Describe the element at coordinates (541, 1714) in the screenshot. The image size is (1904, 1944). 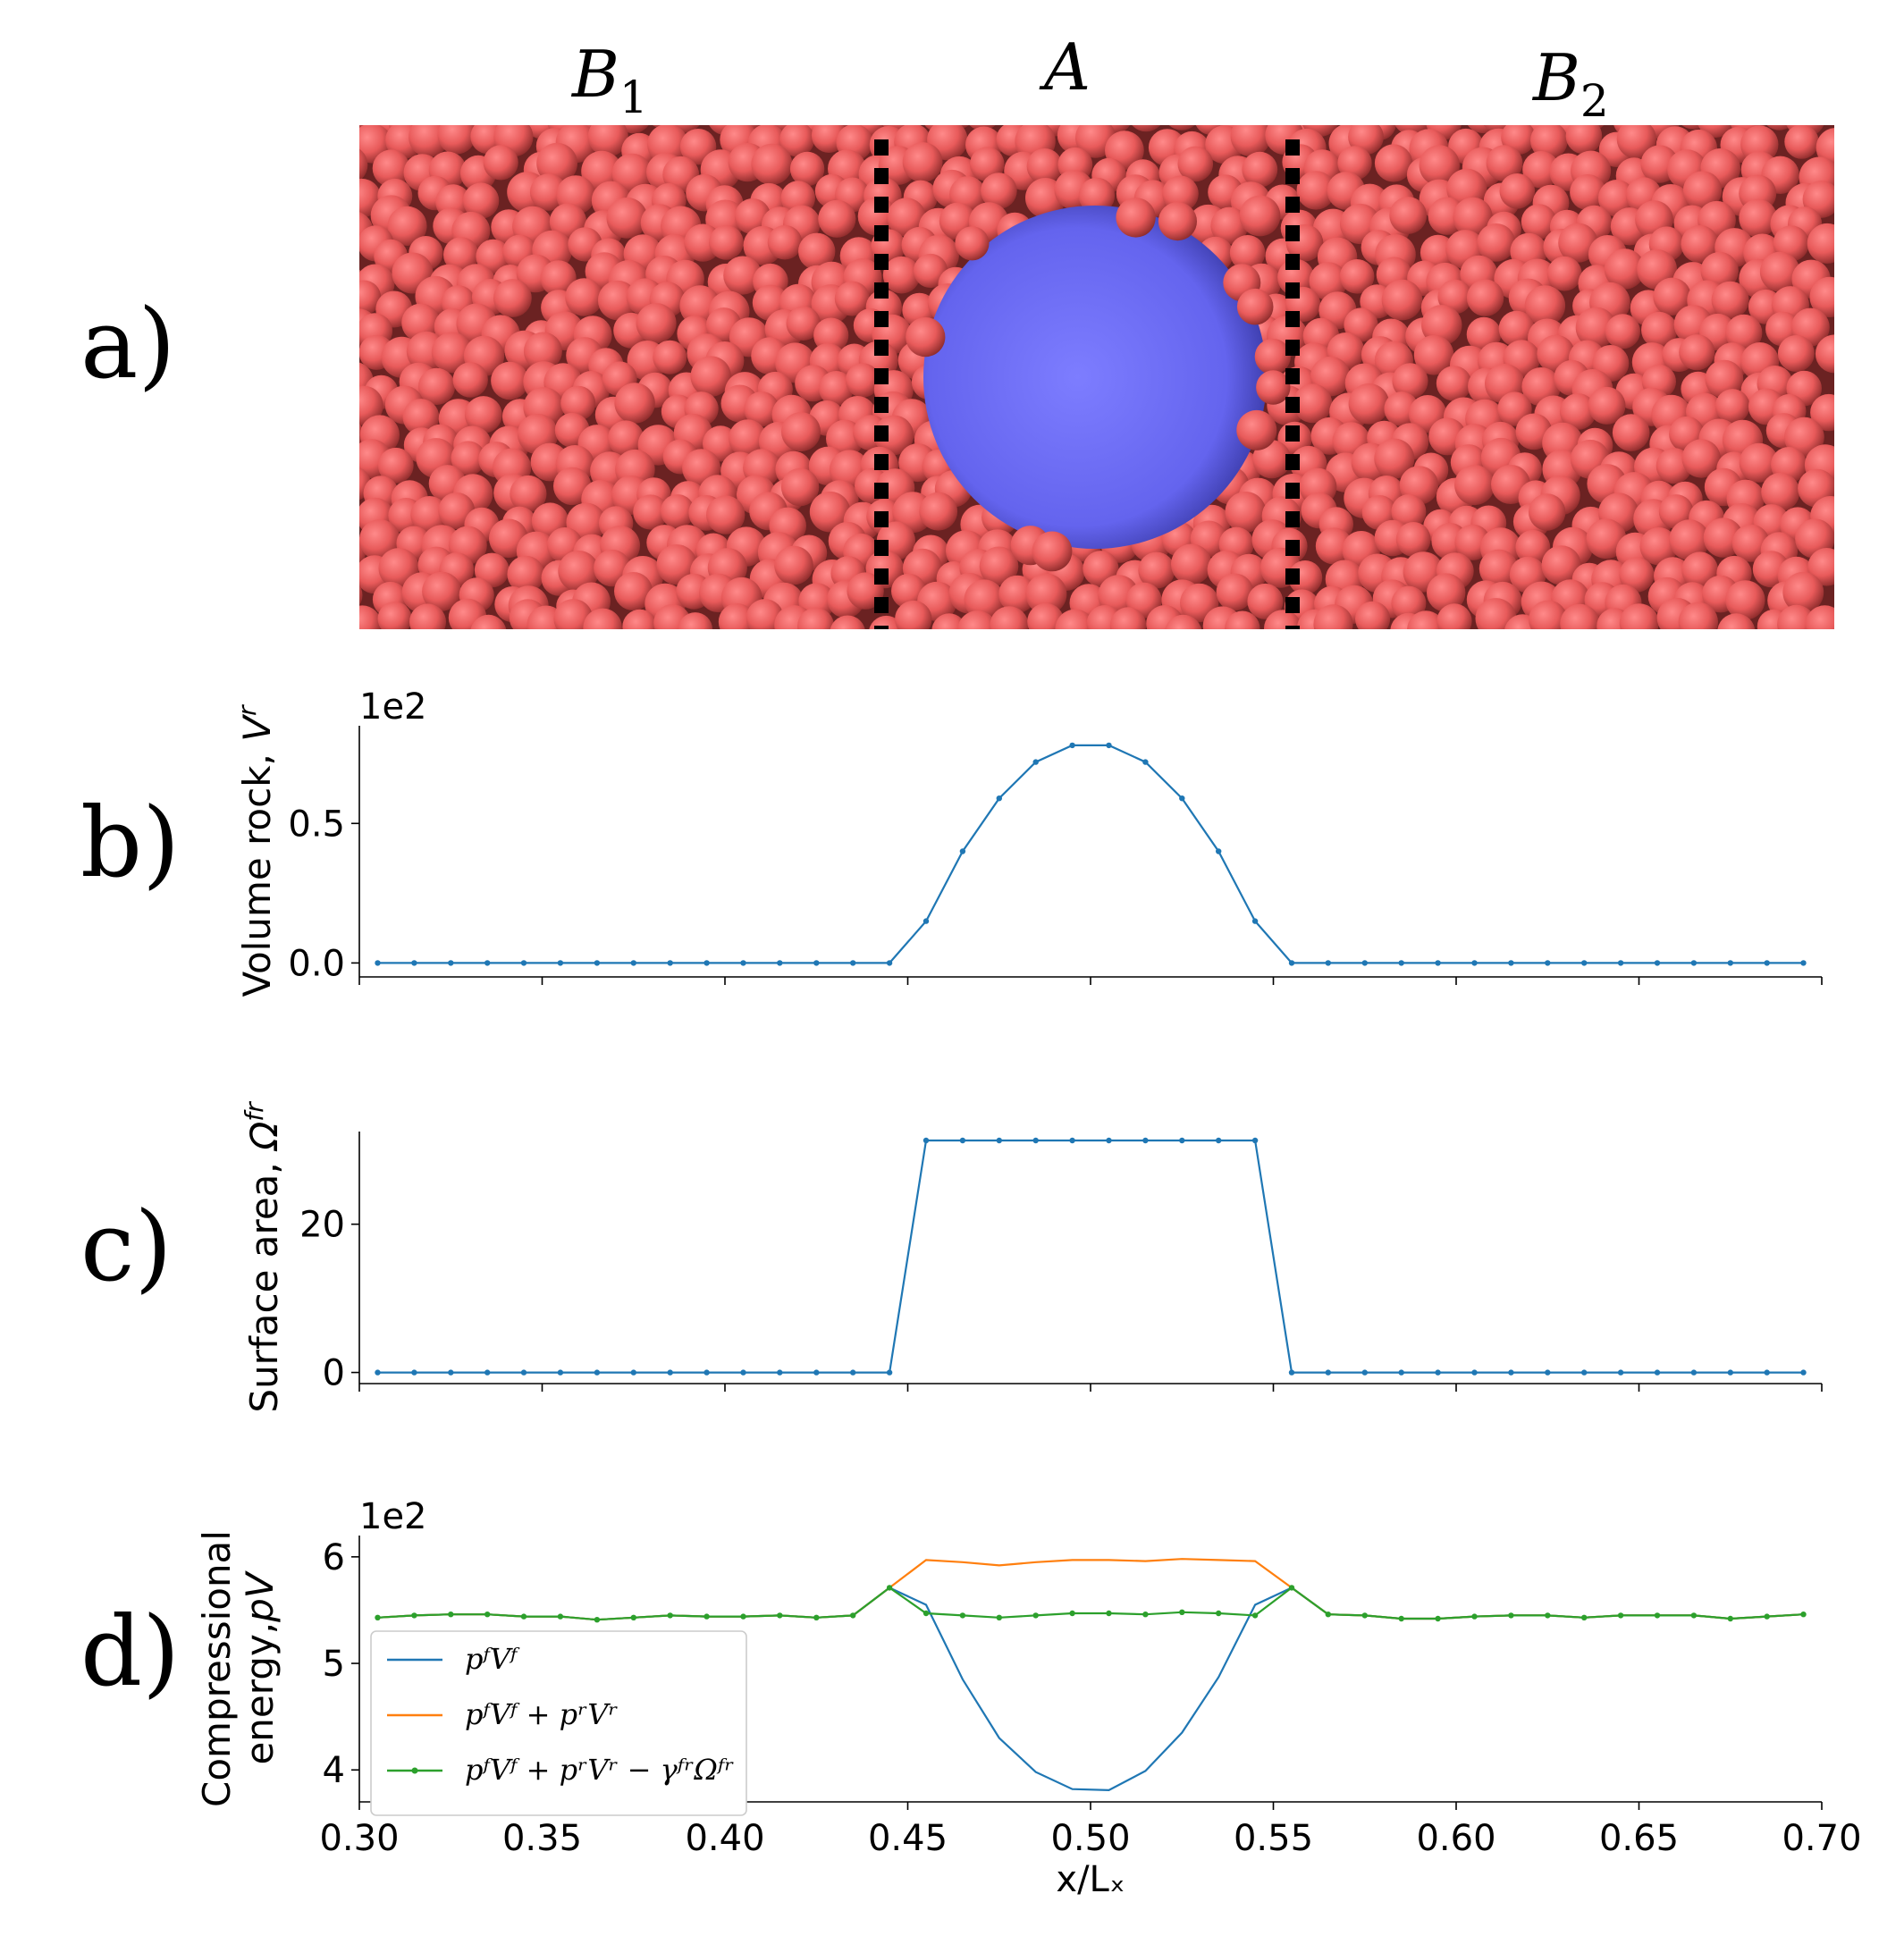
I see `legend-entry: pᶠVᶠ + pʳVʳ` at that location.